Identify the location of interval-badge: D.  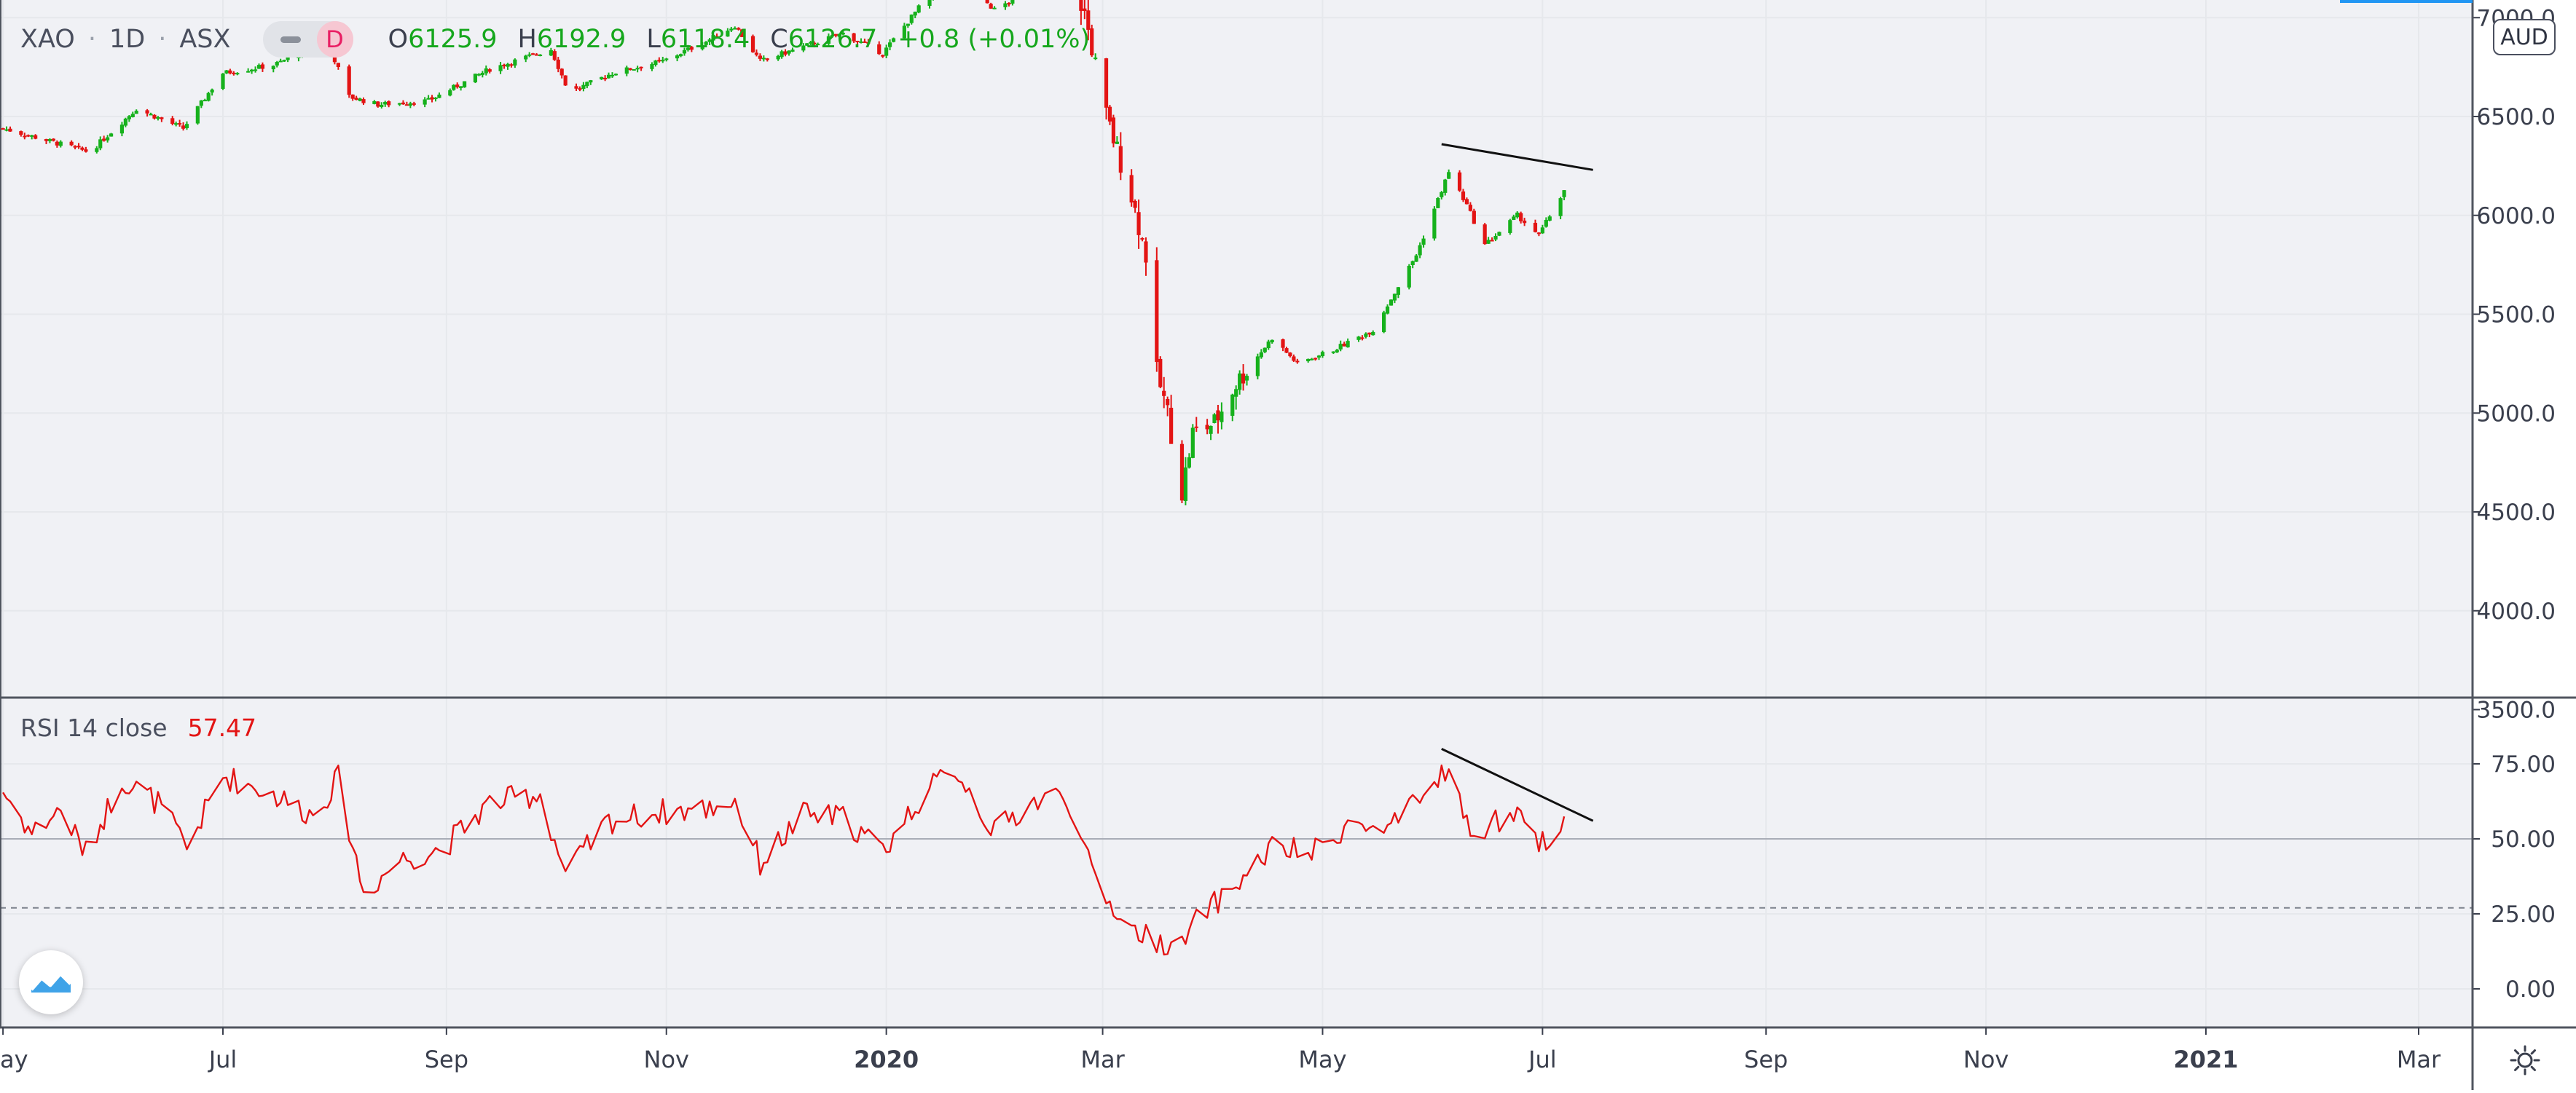
(334, 39).